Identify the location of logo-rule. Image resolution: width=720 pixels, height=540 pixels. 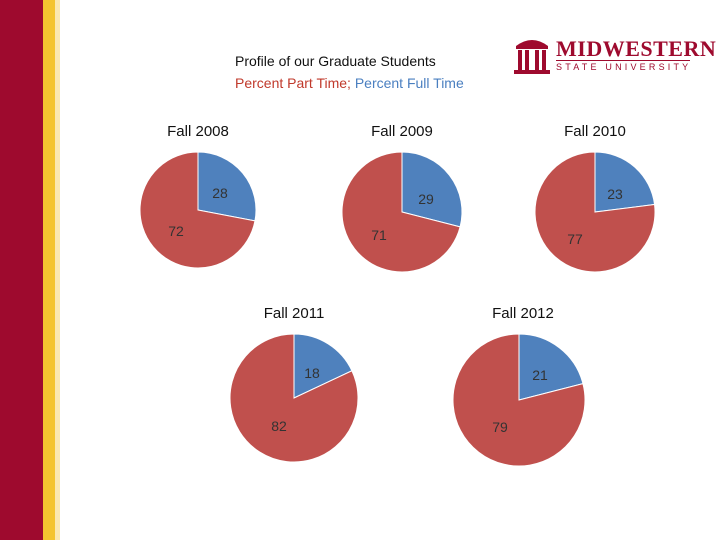
(623, 60).